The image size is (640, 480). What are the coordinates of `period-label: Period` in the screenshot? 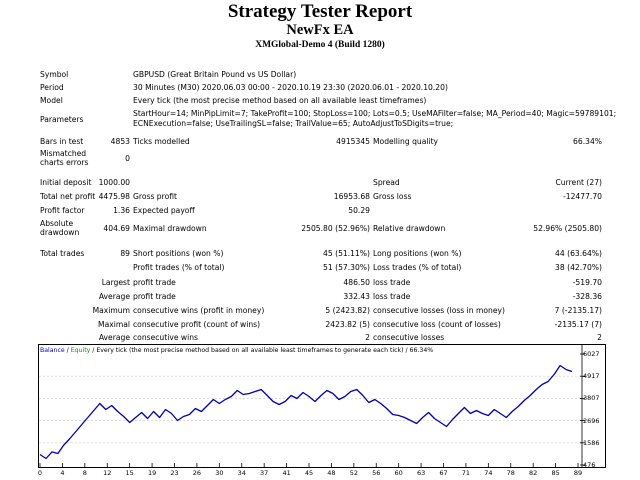 It's located at (52, 87).